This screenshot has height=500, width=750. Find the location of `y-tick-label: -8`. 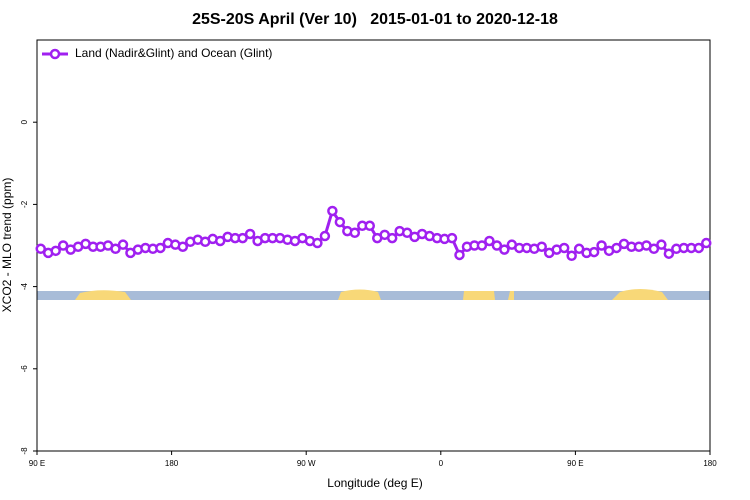

y-tick-label: -8 is located at coordinates (24, 451).